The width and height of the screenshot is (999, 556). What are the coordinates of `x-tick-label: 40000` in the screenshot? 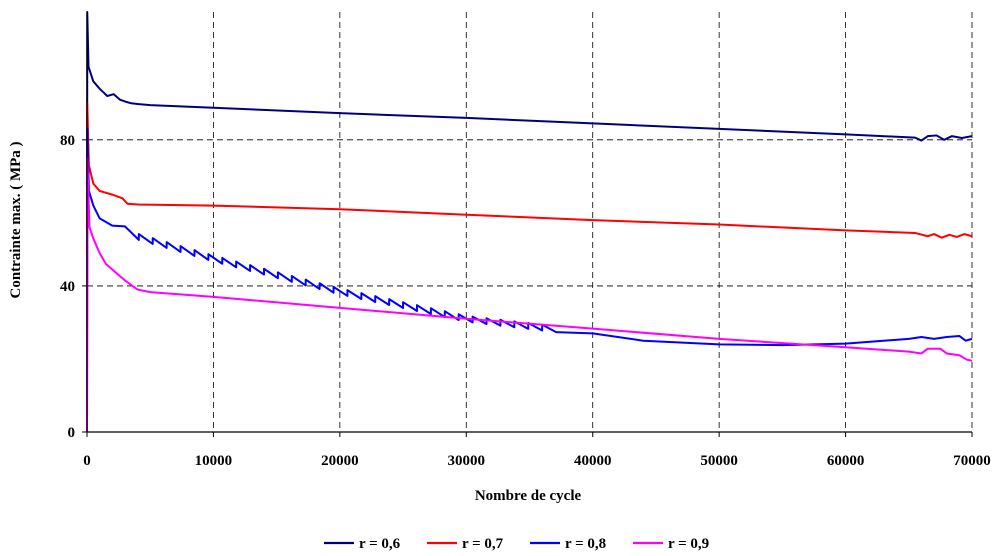 It's located at (593, 461).